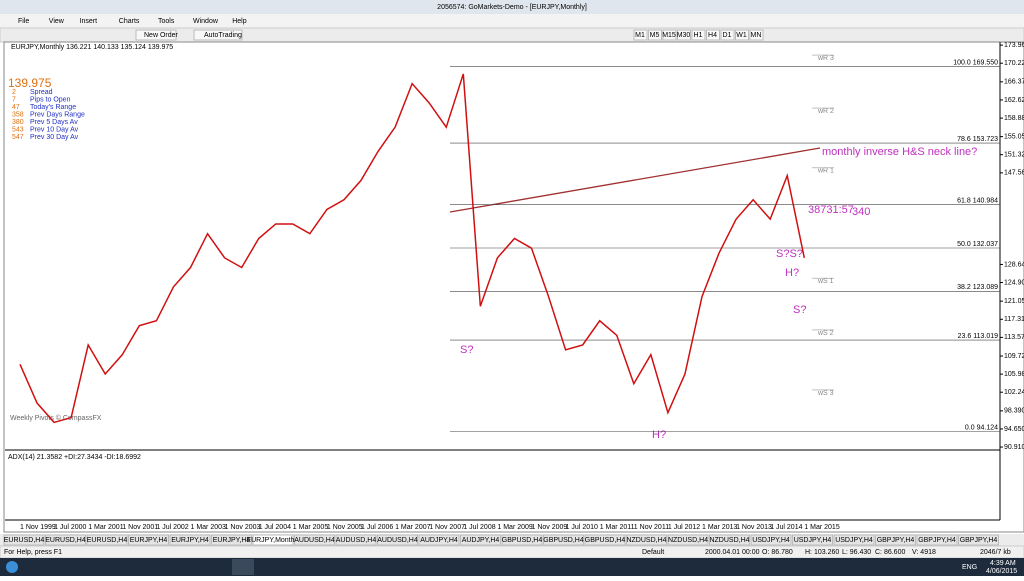 The image size is (1024, 581). I want to click on timeframe-label: M5, so click(655, 35).